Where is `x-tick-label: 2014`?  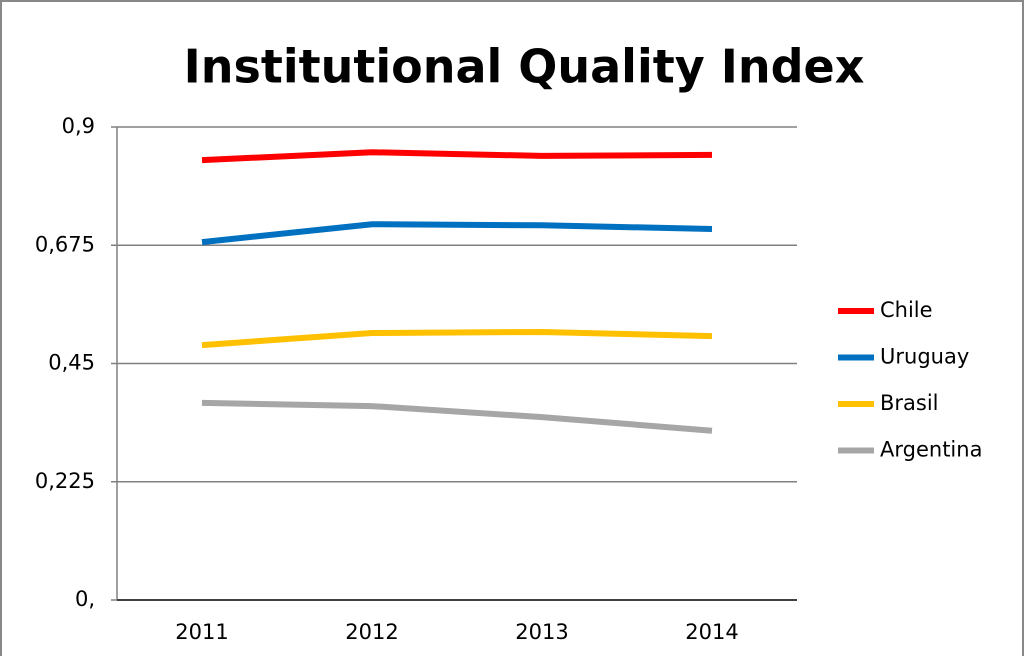
x-tick-label: 2014 is located at coordinates (711, 632).